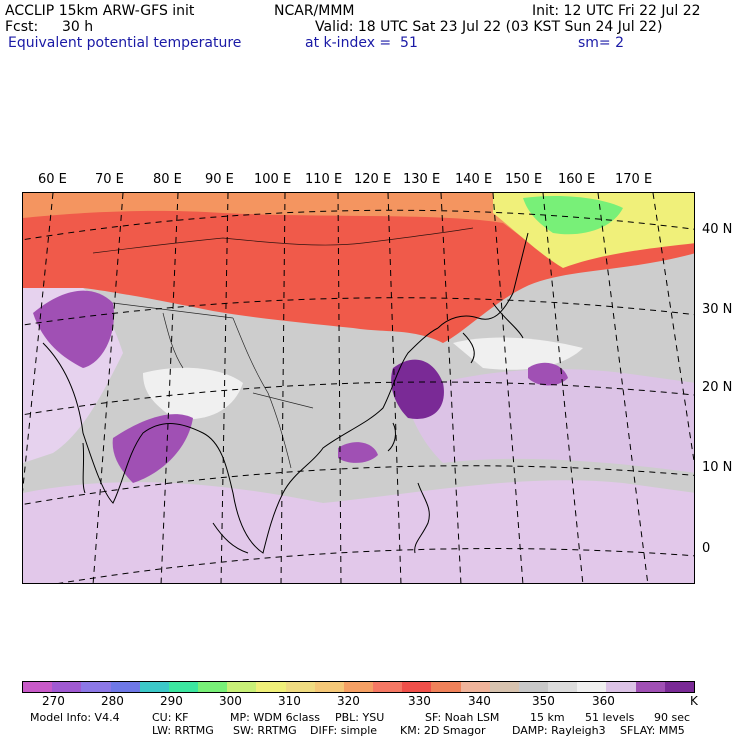 The height and width of the screenshot is (740, 740). I want to click on footer-item: SF: Noah LSM, so click(462, 717).